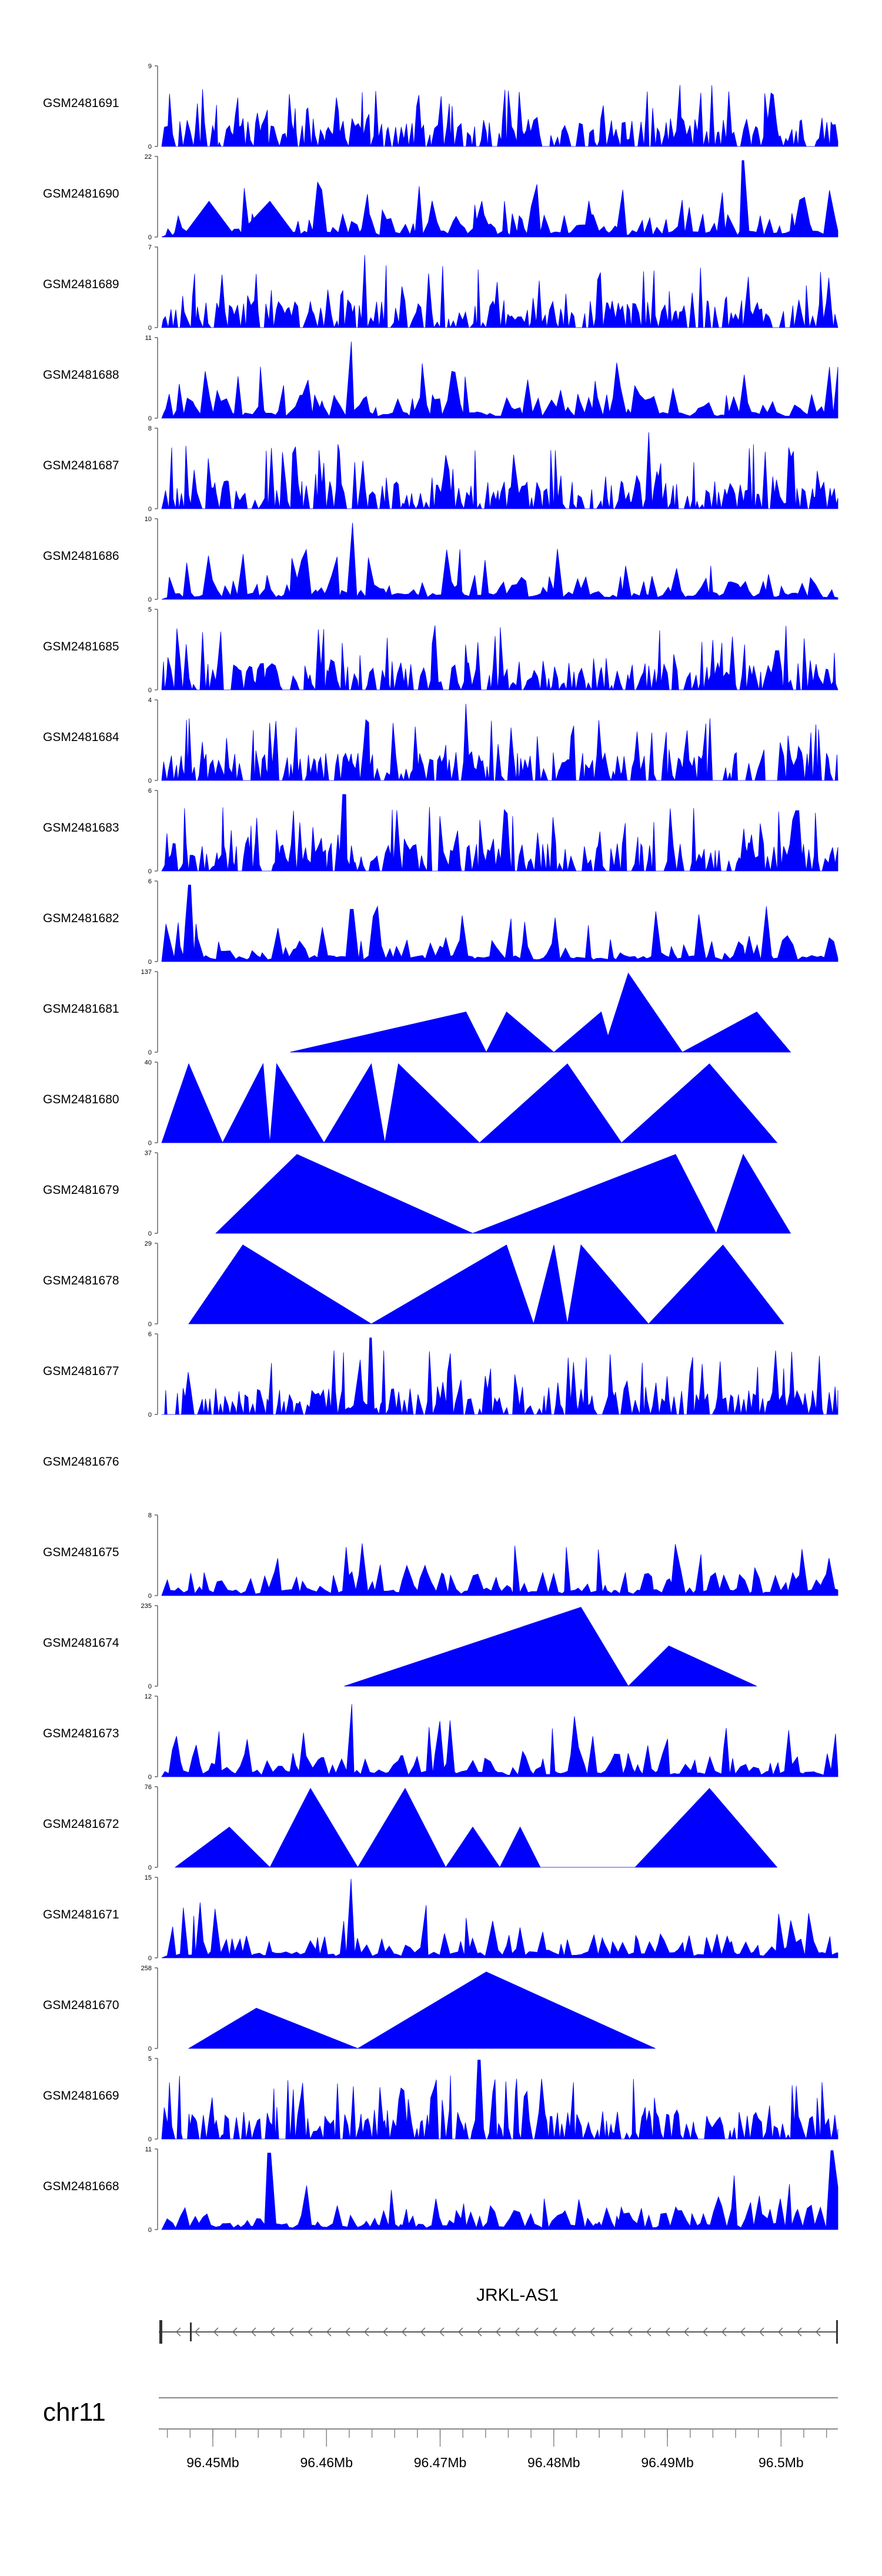 The width and height of the screenshot is (882, 2576). I want to click on track-GSM2481683: GSM2481683 6 0, so click(440, 831).